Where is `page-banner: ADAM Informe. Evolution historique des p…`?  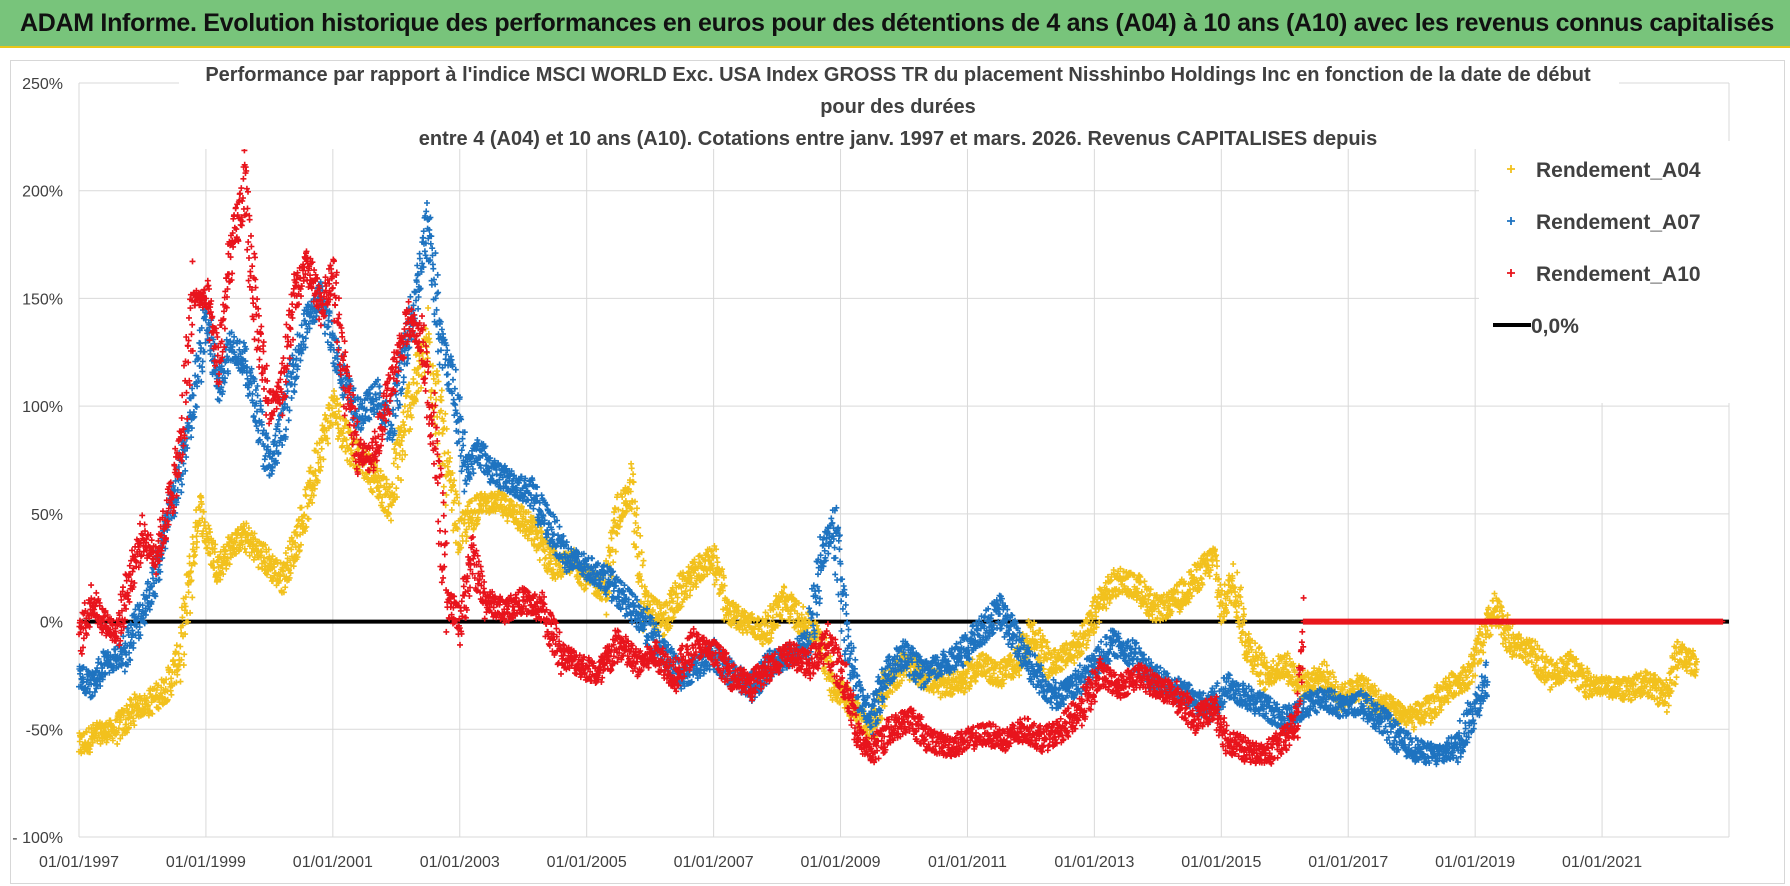
page-banner: ADAM Informe. Evolution historique des p… is located at coordinates (895, 24).